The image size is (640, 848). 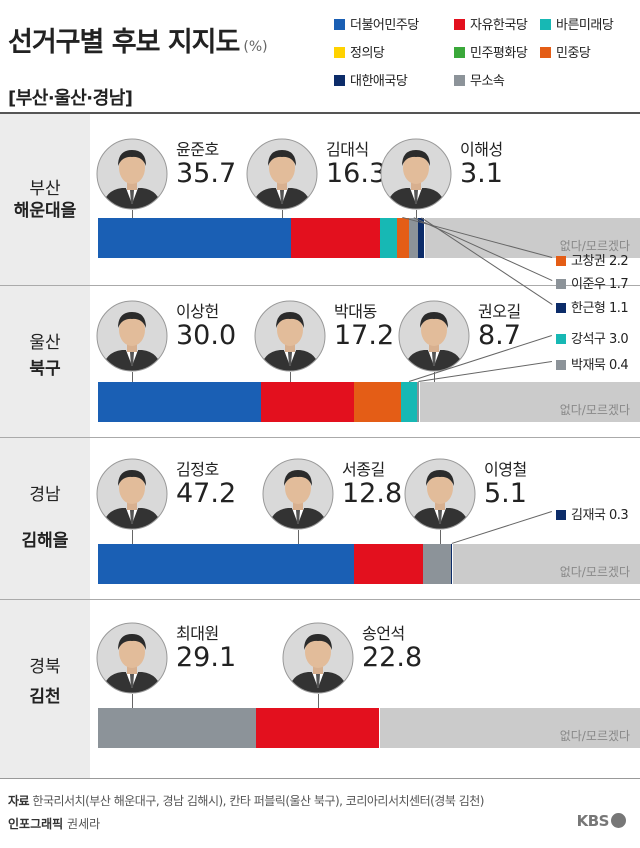 What do you see at coordinates (601, 821) in the screenshot?
I see `kbs-logo: KBS` at bounding box center [601, 821].